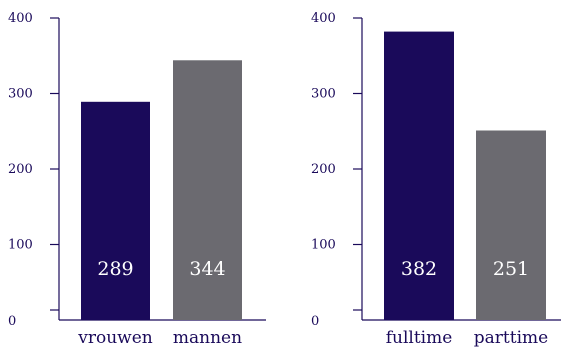 This screenshot has width=561, height=350. Describe the element at coordinates (207, 269) in the screenshot. I see `bar-value-label: 344` at that location.